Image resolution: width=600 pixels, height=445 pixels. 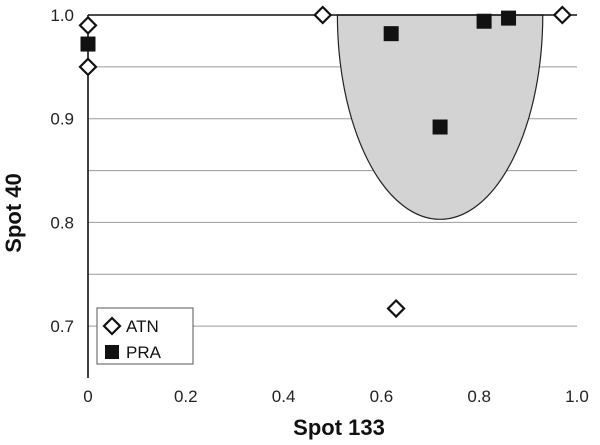 I want to click on x-tick-label: 0.4, so click(x=284, y=396).